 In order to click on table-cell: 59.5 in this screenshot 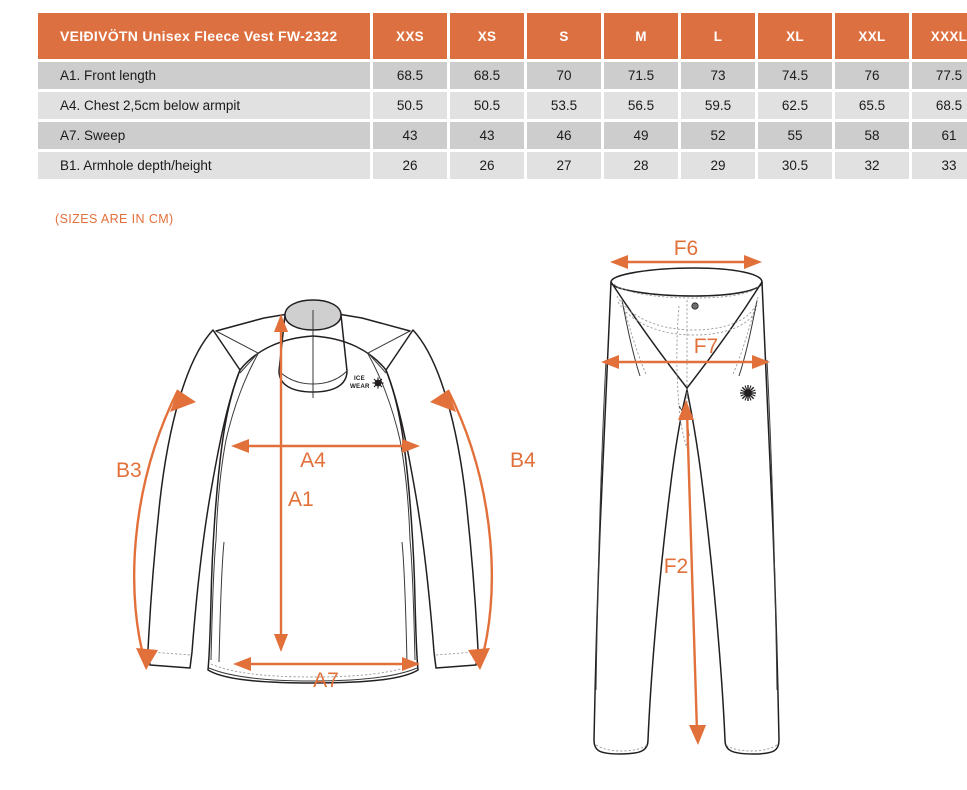, I will do `click(718, 105)`.